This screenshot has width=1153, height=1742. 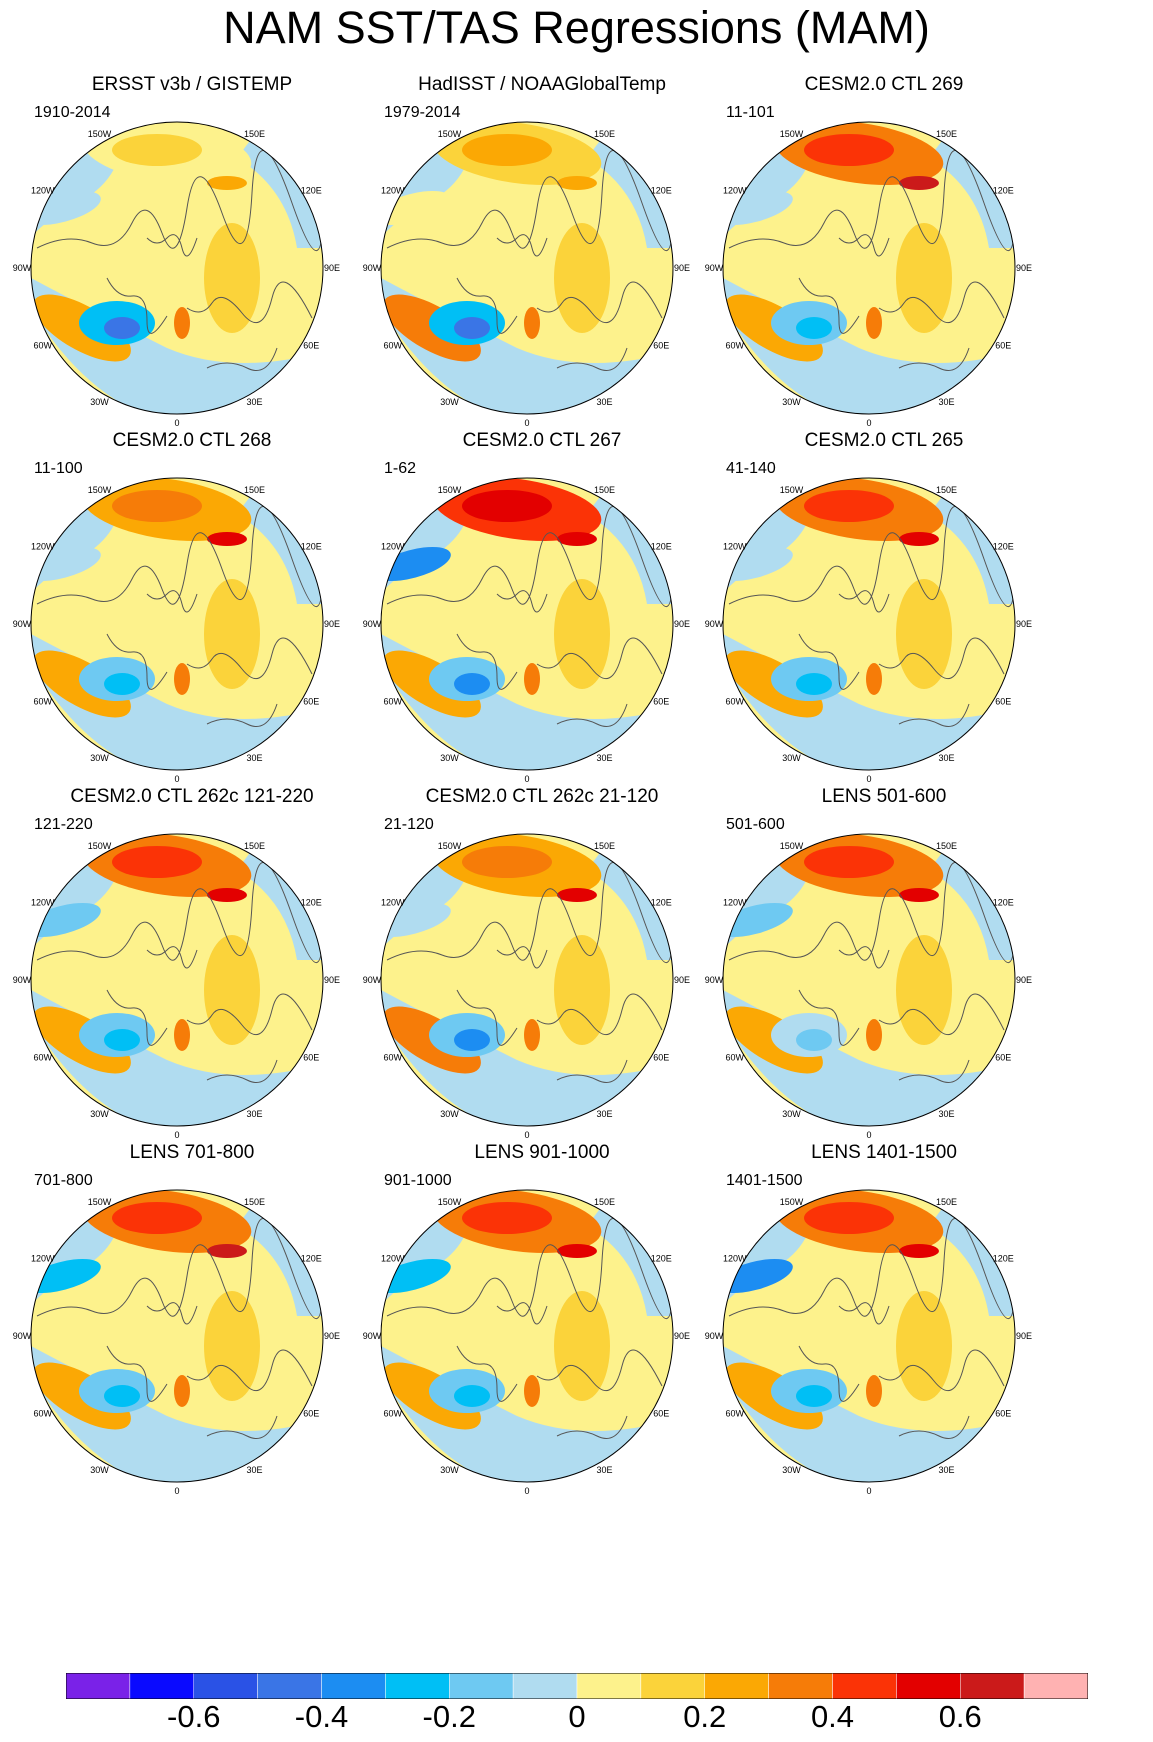 What do you see at coordinates (192, 84) in the screenshot?
I see `panel-title: ERSST v3b / GISTEMP` at bounding box center [192, 84].